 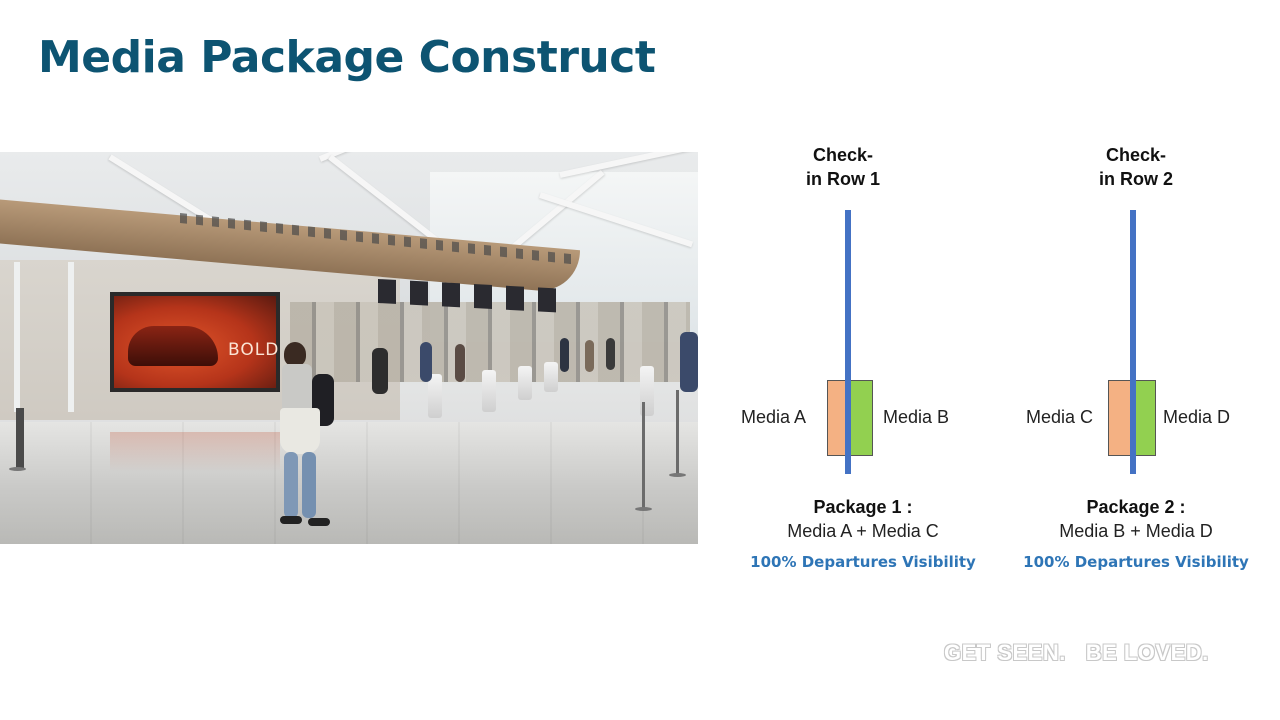 What do you see at coordinates (254, 350) in the screenshot?
I see `billboard-text: BOLD` at bounding box center [254, 350].